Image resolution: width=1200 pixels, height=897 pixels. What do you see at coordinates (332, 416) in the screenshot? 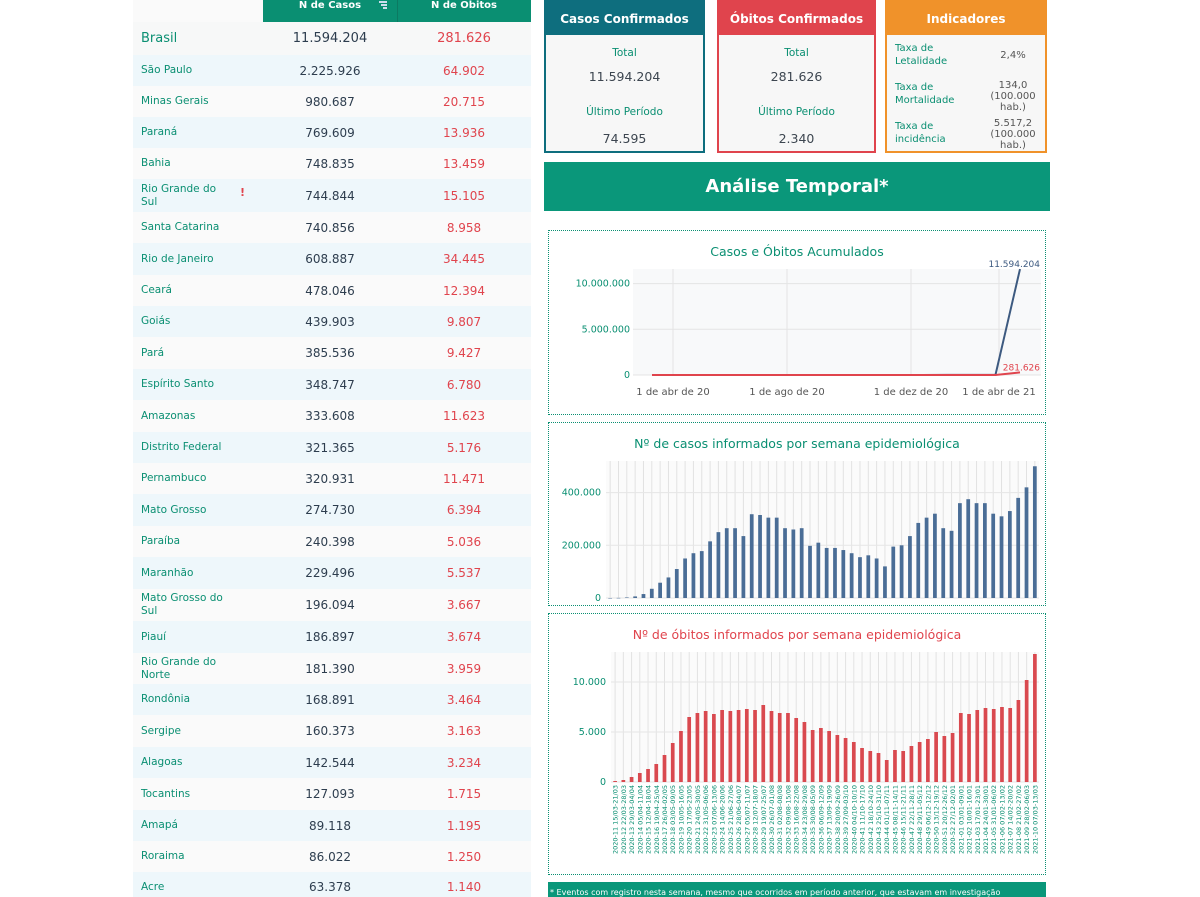
I see `table-row: Amazonas 333.608 11.623` at bounding box center [332, 416].